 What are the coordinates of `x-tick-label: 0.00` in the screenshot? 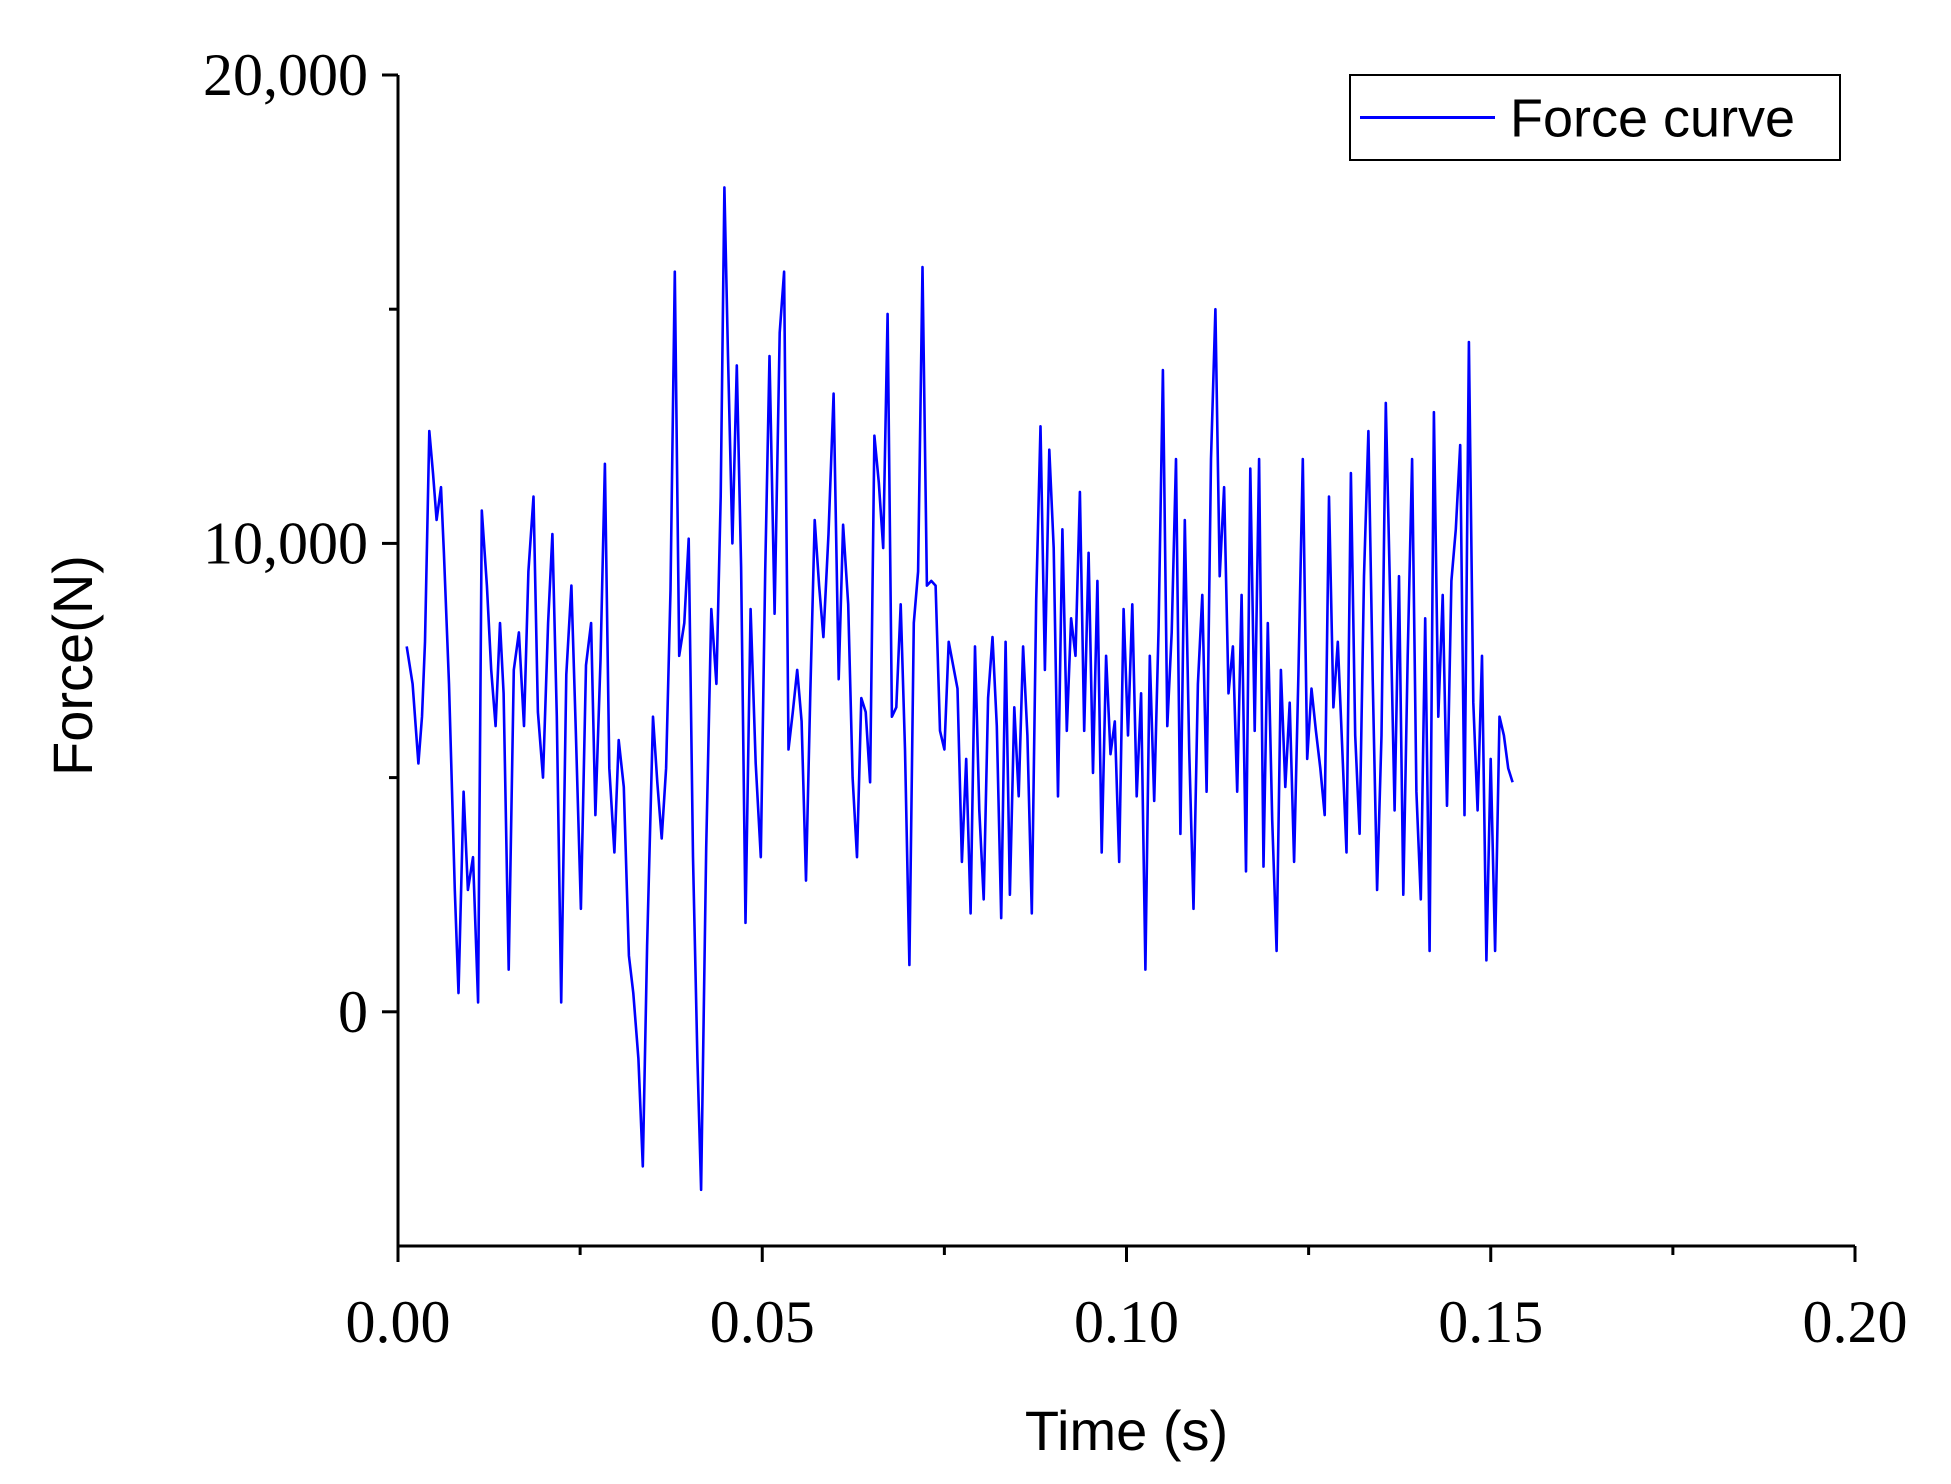 It's located at (398, 1322).